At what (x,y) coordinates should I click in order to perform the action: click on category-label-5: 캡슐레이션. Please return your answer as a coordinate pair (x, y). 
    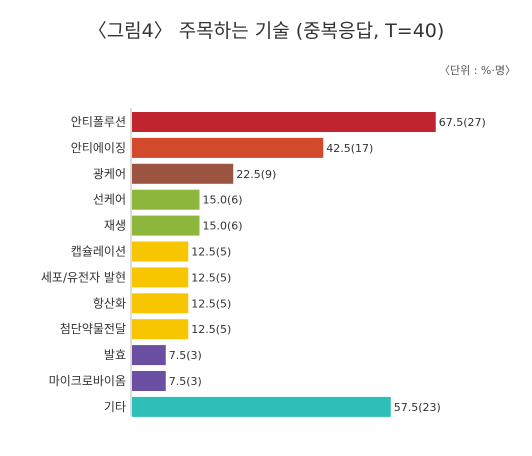
    Looking at the image, I should click on (98, 252).